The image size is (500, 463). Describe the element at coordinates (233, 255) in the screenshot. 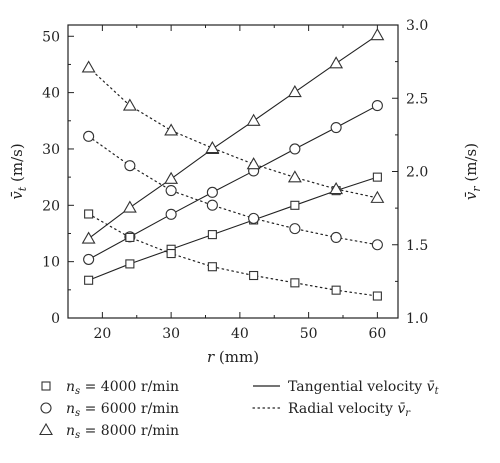

I see `radial-line-square` at that location.